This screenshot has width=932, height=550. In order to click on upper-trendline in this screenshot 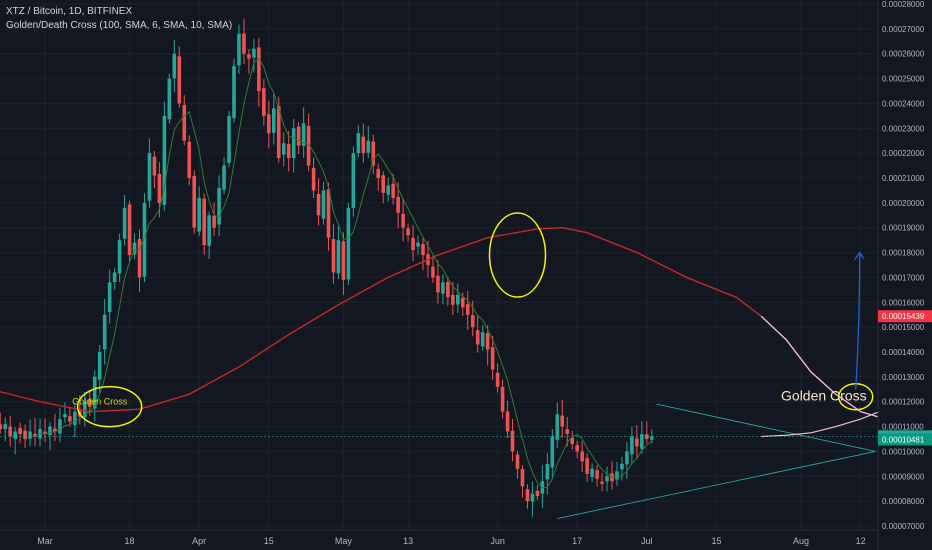, I will do `click(766, 427)`.